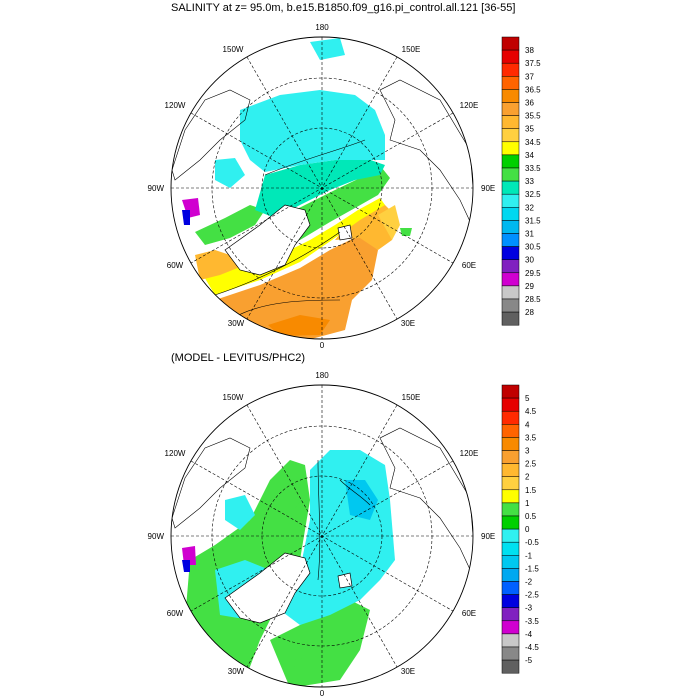  Describe the element at coordinates (532, 647) in the screenshot. I see `colorbar-tick-label: -4.5` at that location.